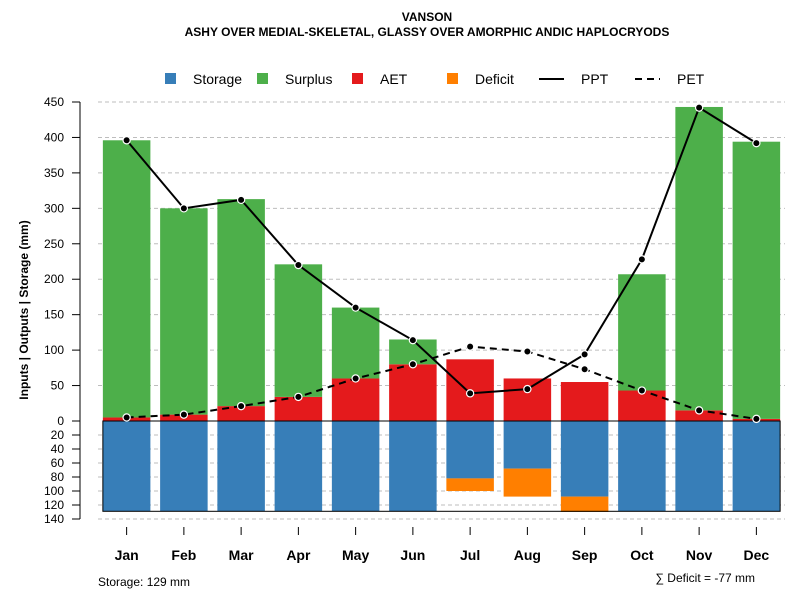 This screenshot has height=600, width=800. Describe the element at coordinates (355, 555) in the screenshot. I see `x-tick-label: May` at that location.